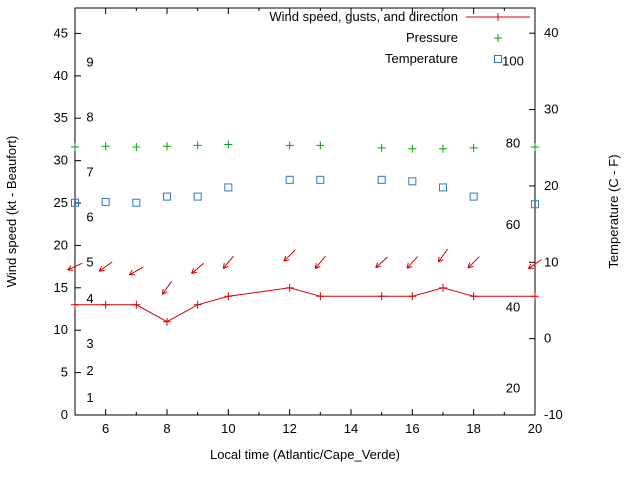 Image resolution: width=640 pixels, height=485 pixels. I want to click on wind-speed-line, so click(305, 305).